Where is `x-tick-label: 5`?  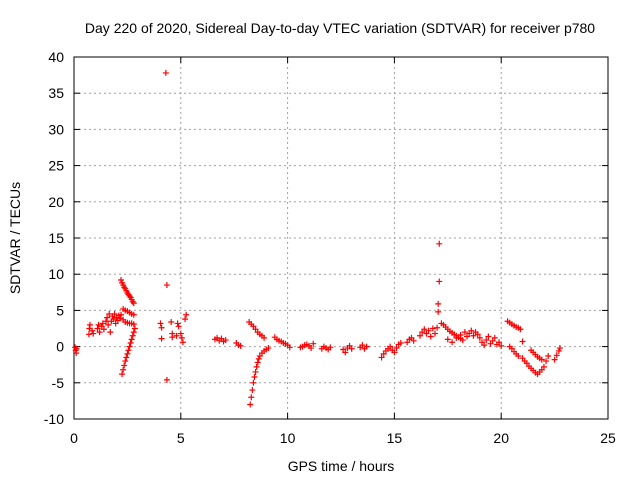 x-tick-label: 5 is located at coordinates (181, 438).